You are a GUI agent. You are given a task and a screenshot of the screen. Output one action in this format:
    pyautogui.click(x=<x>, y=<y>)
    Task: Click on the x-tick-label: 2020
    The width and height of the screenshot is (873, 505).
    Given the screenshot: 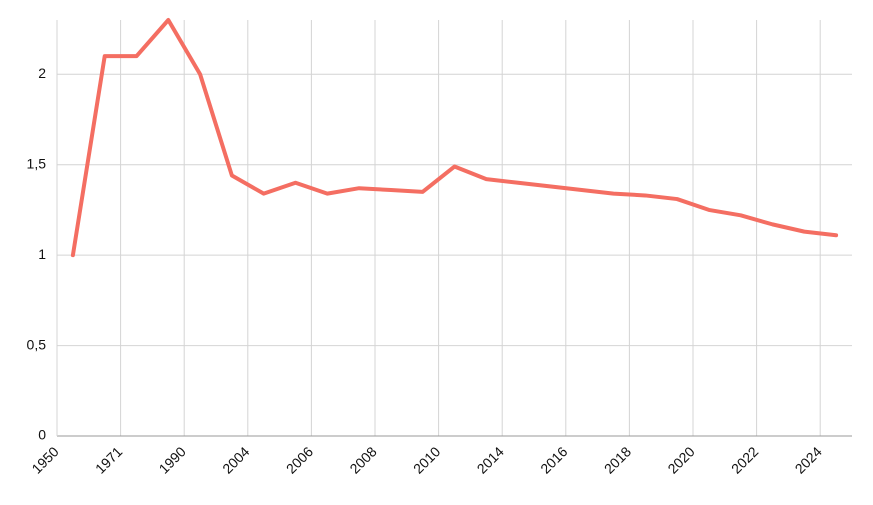 What is the action you would take?
    pyautogui.click(x=680, y=459)
    